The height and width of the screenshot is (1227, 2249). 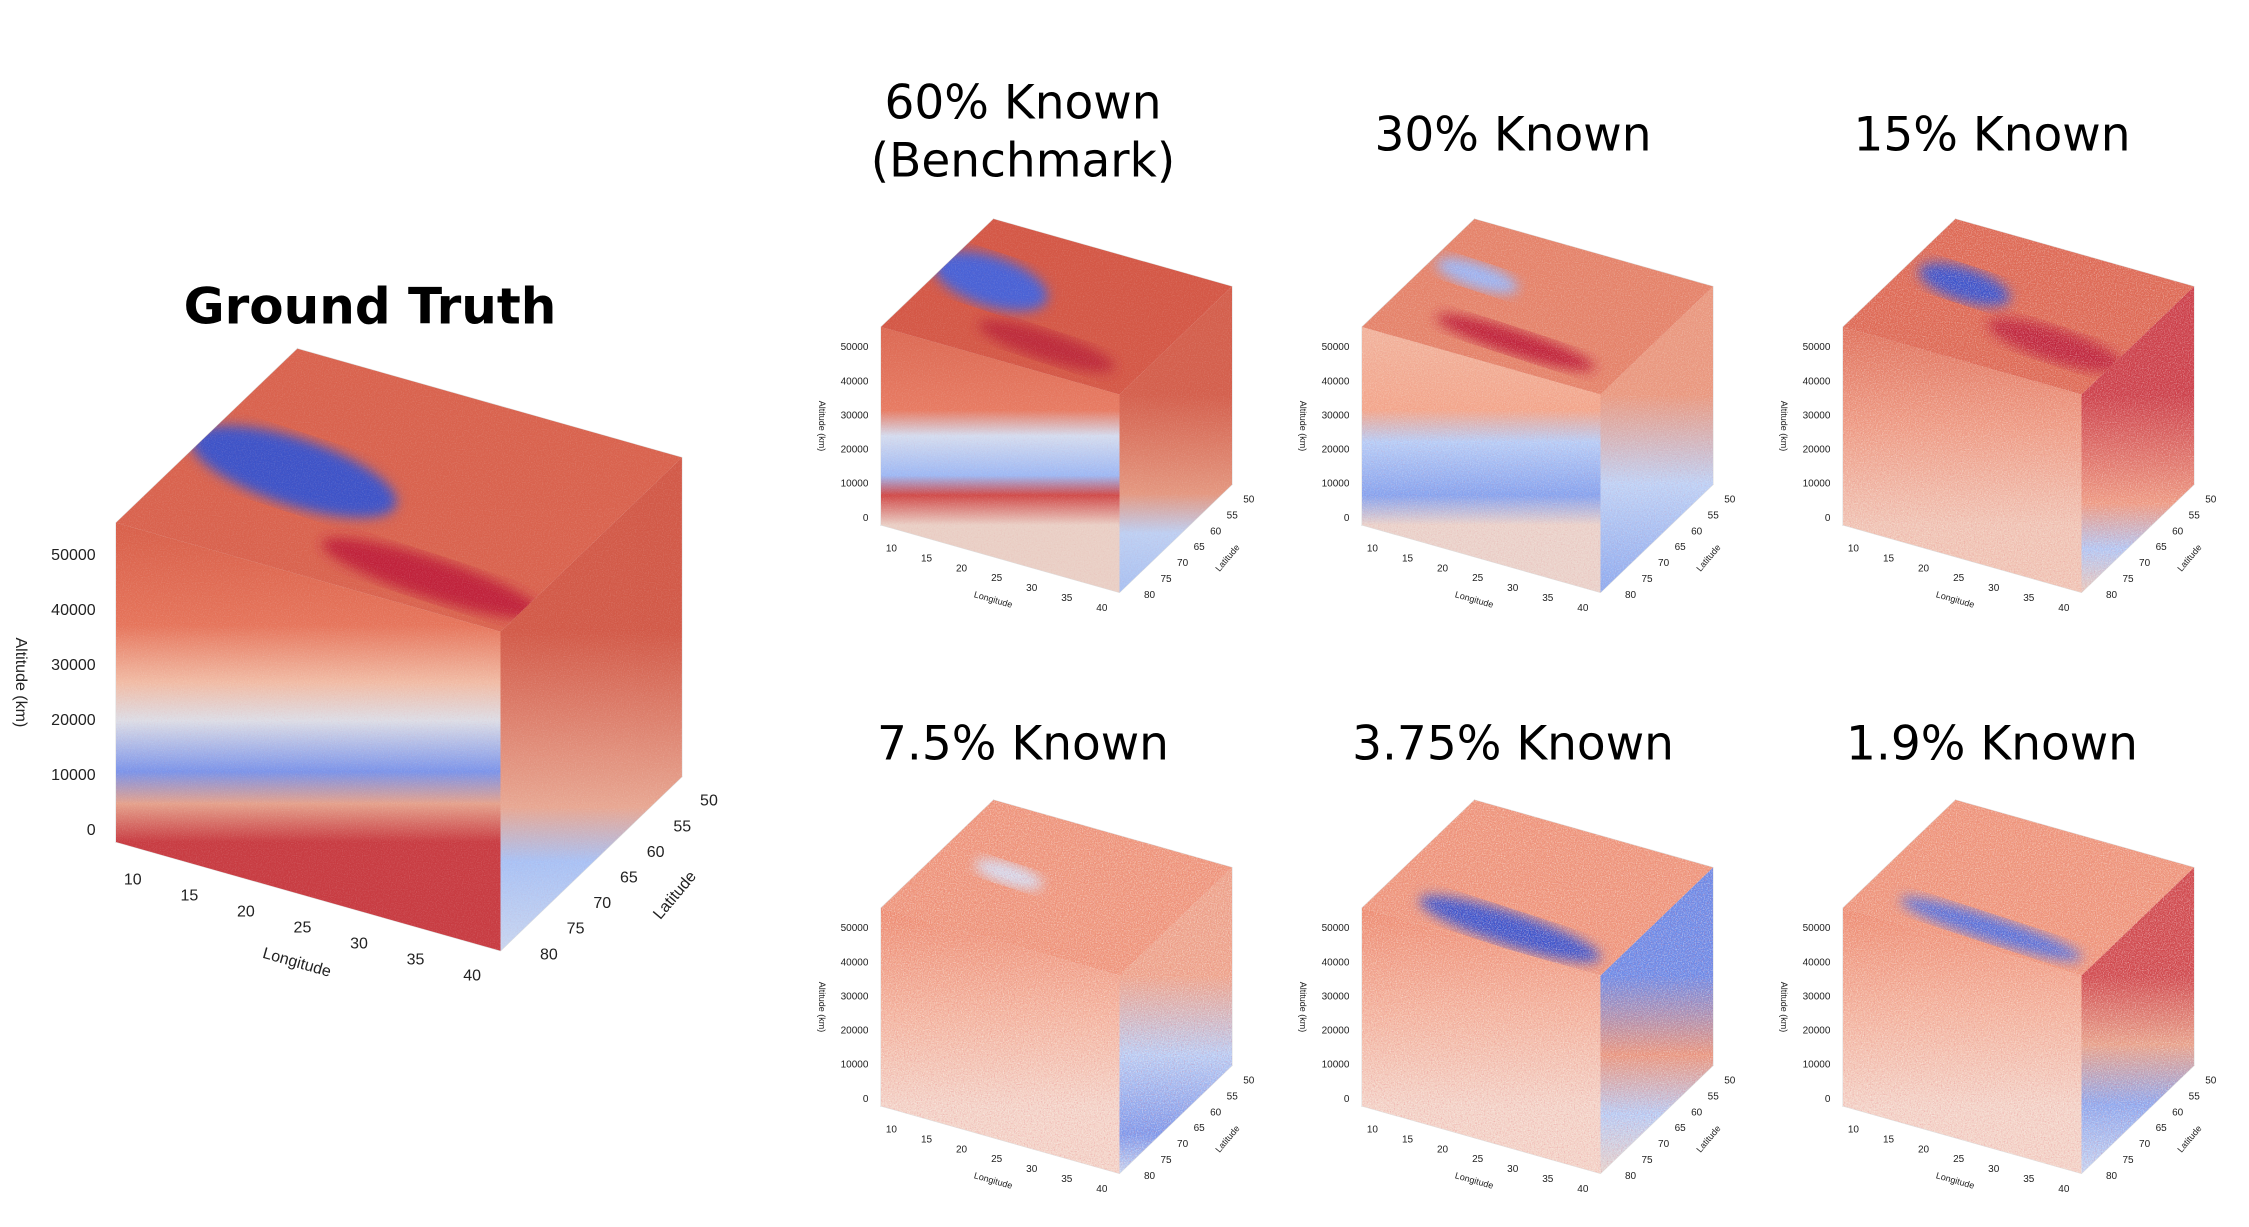 What do you see at coordinates (1513, 135) in the screenshot?
I see `panel-title: 30% Known` at bounding box center [1513, 135].